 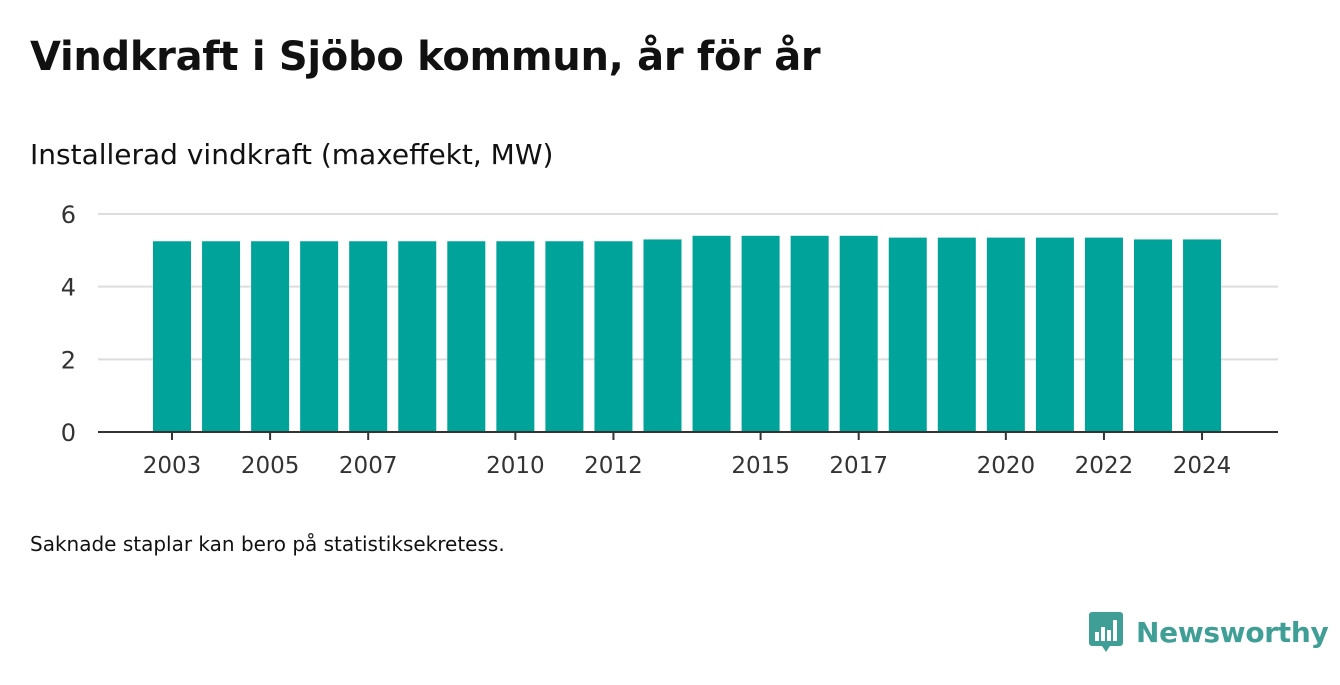 I want to click on x-tick-label: 2015, so click(x=760, y=466).